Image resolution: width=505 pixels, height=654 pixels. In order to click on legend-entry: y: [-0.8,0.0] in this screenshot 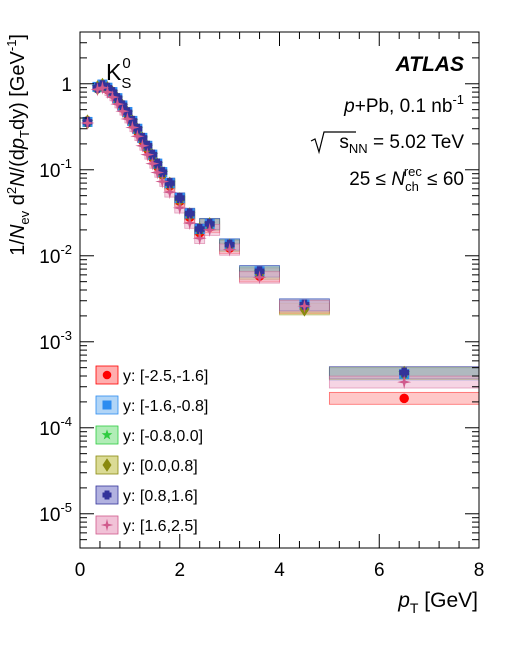, I will do `click(149, 435)`.